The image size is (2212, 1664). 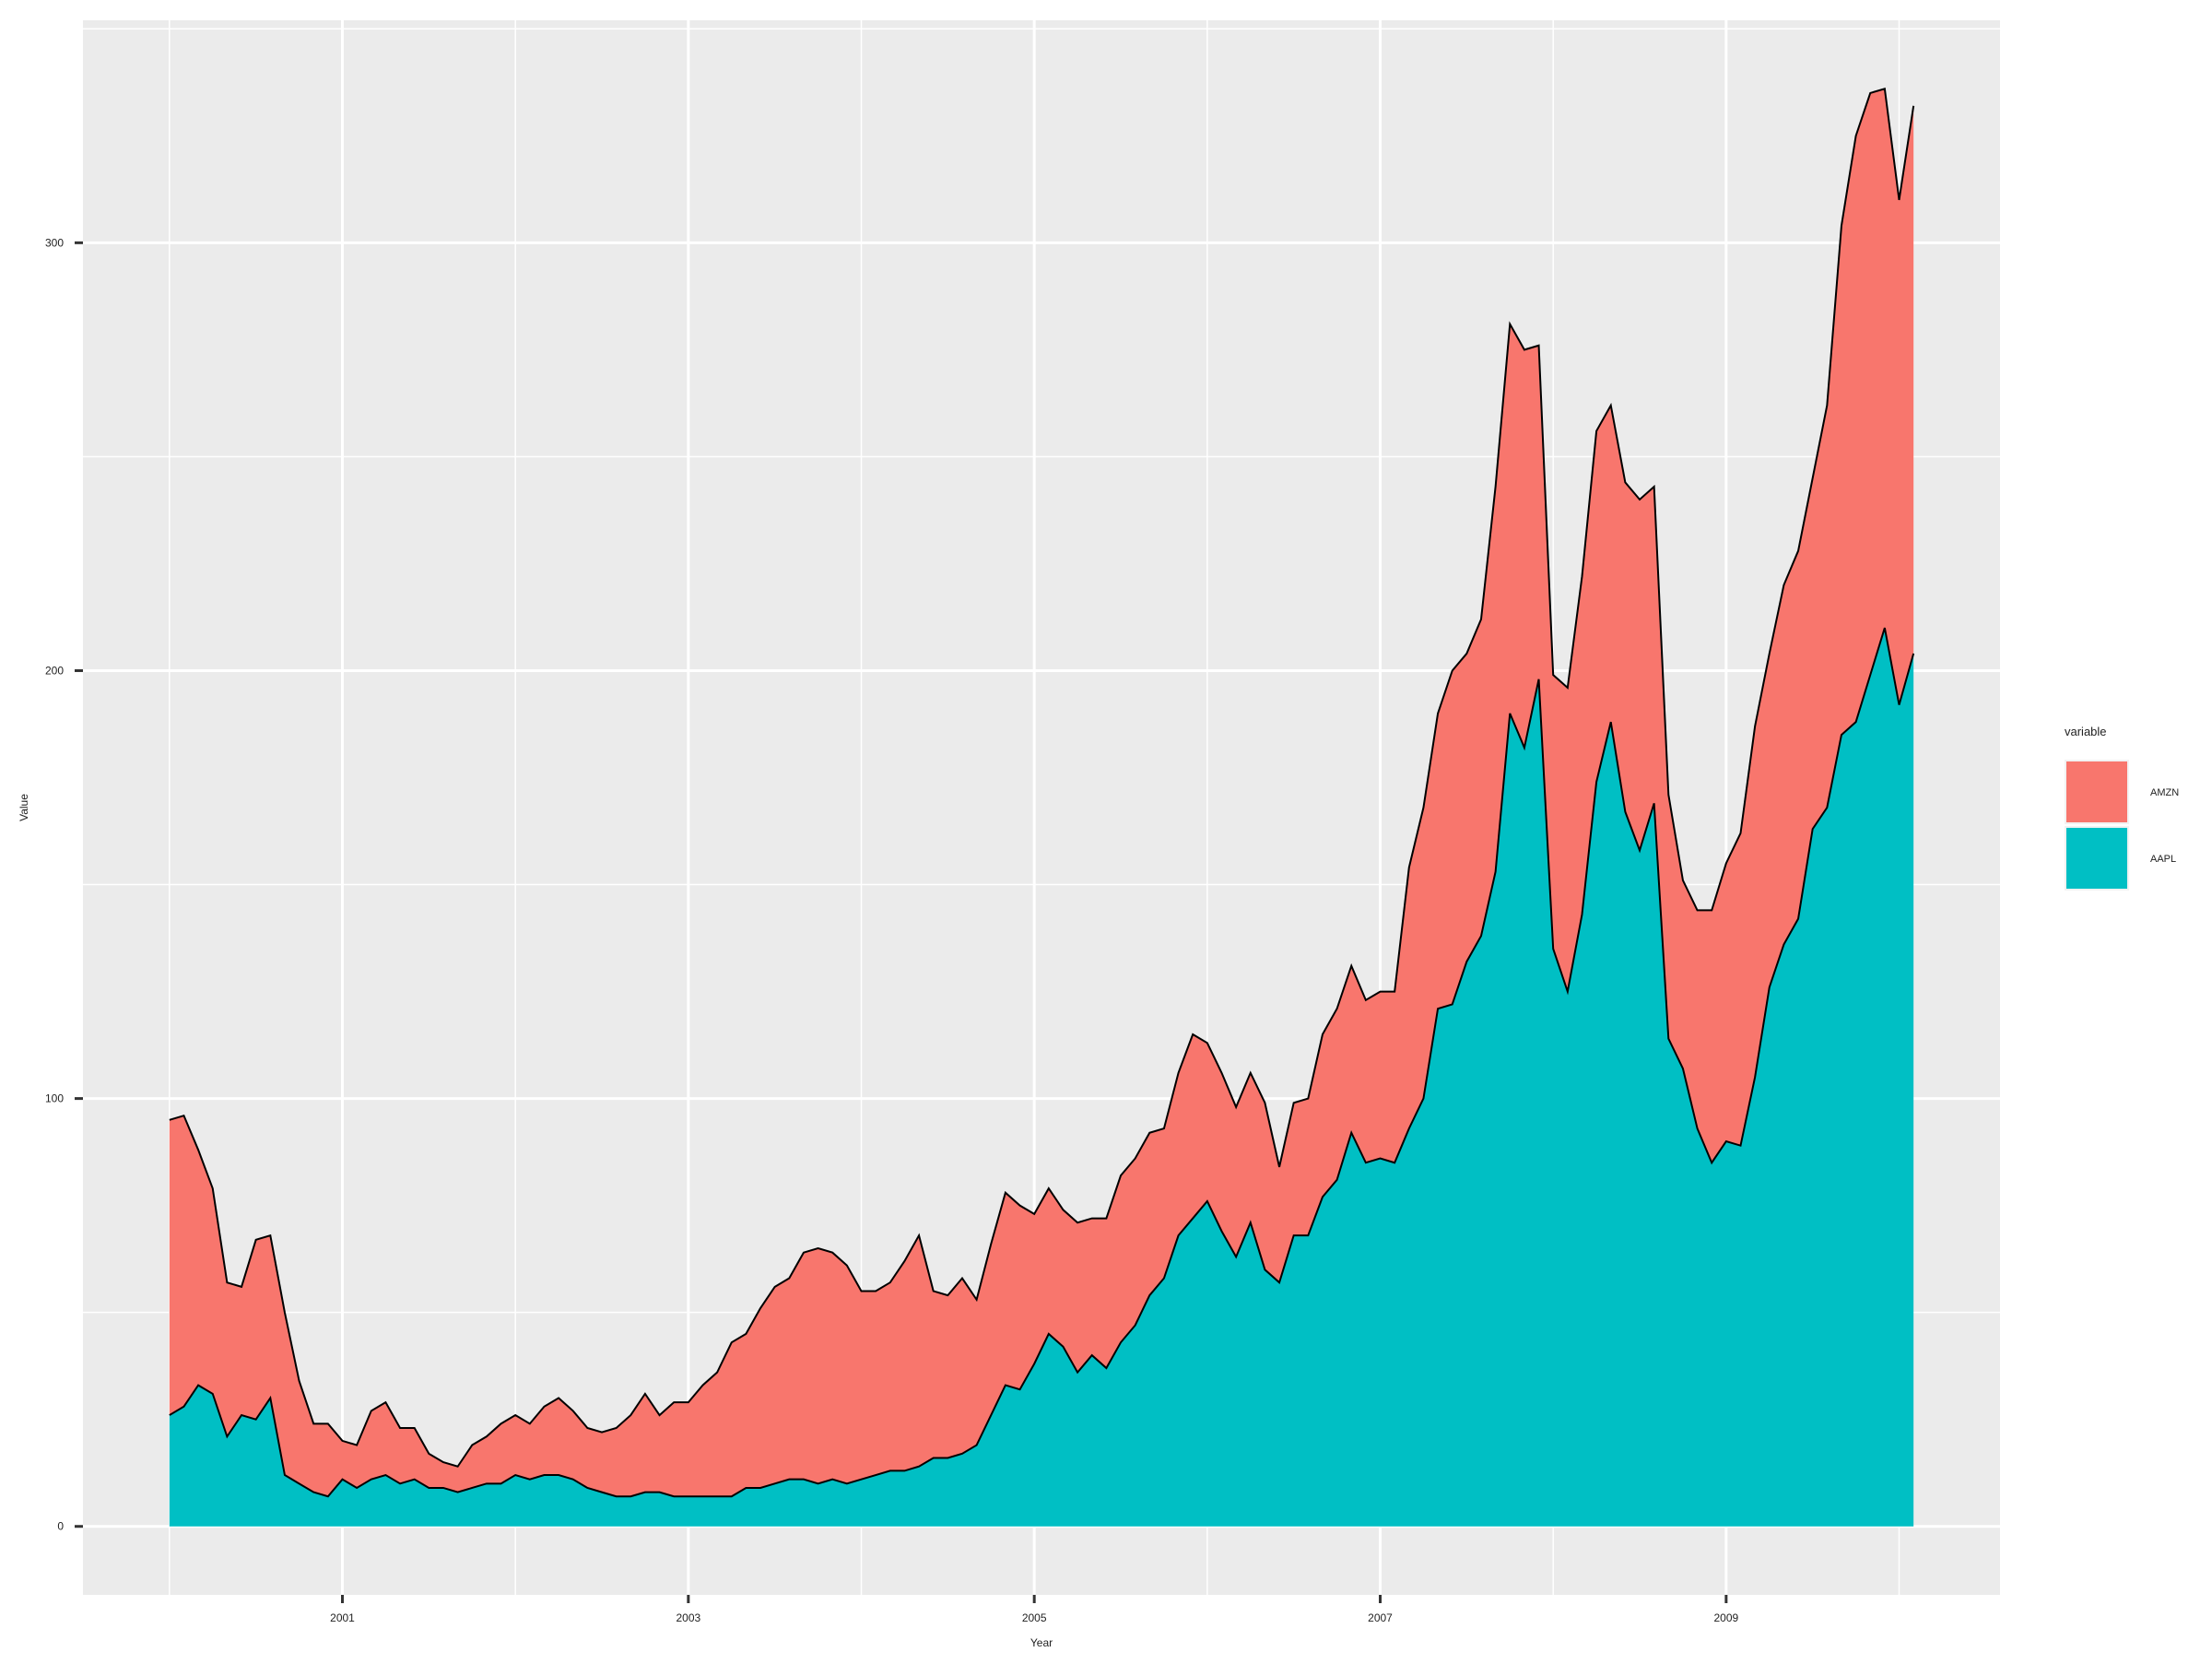 I want to click on legend-title: variable, so click(x=2086, y=731).